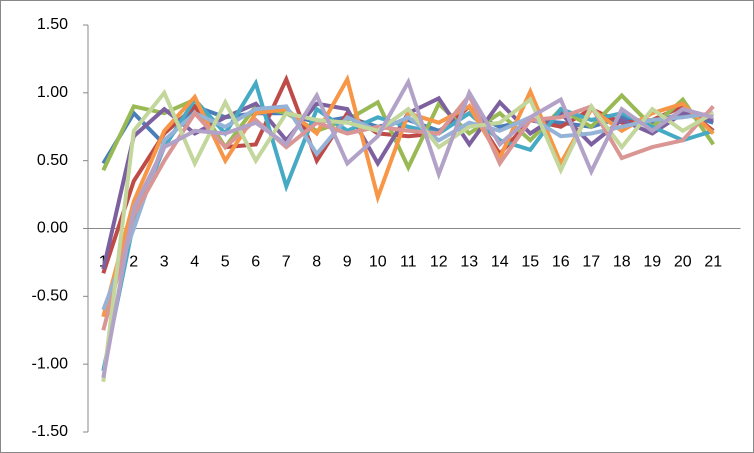  Describe the element at coordinates (52, 24) in the screenshot. I see `y-tick-label: 1.50` at that location.